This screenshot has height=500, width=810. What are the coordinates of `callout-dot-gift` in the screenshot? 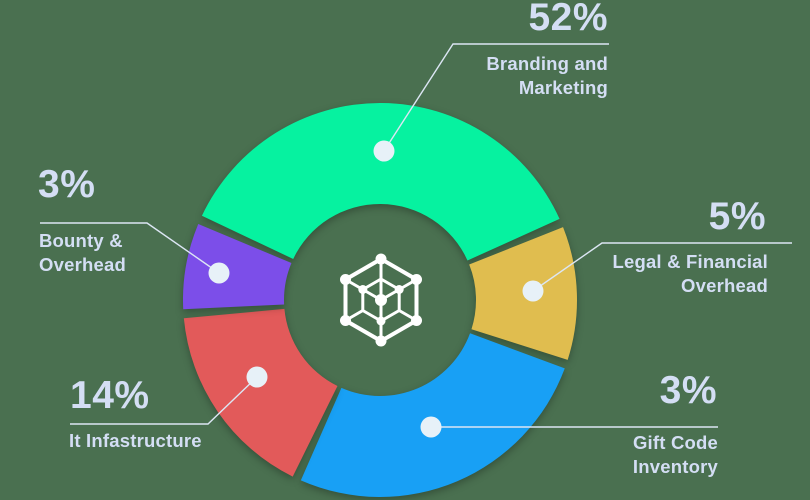 It's located at (431, 427).